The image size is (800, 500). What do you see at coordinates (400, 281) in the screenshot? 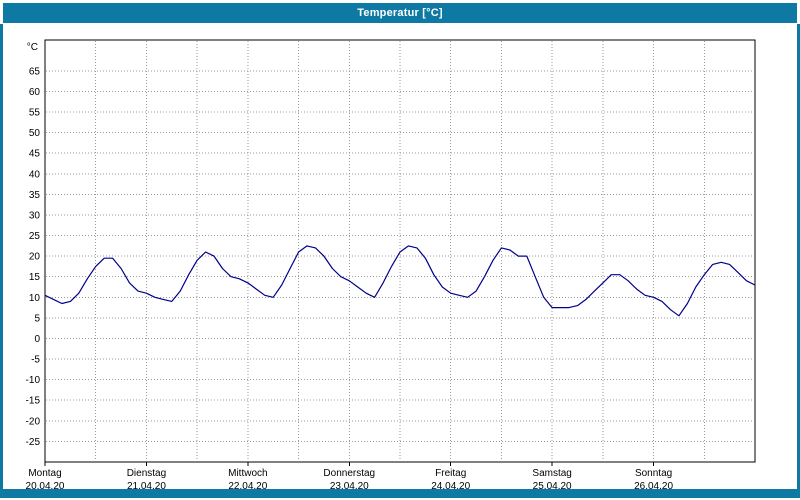
I see `temperature-line` at bounding box center [400, 281].